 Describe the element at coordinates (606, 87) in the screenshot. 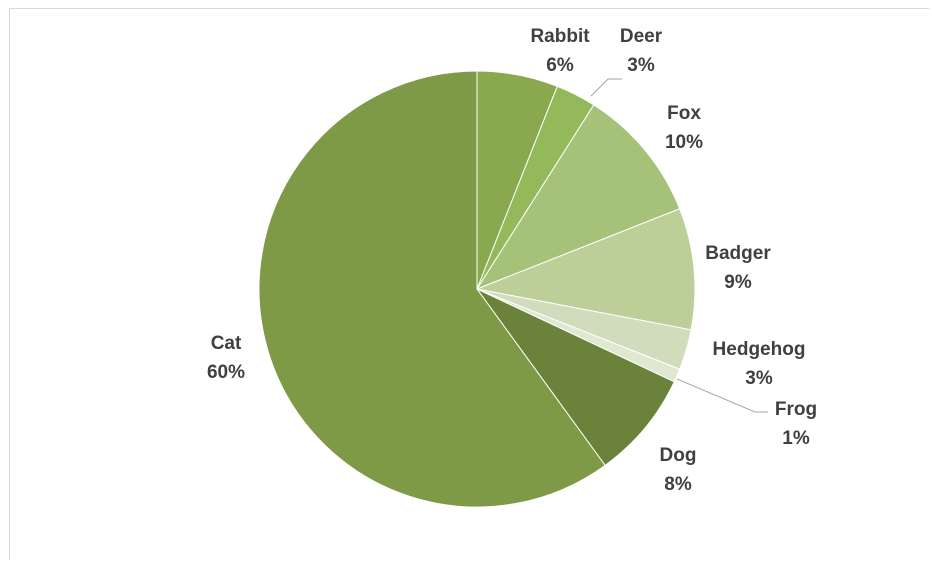

I see `leader-line-deer` at that location.